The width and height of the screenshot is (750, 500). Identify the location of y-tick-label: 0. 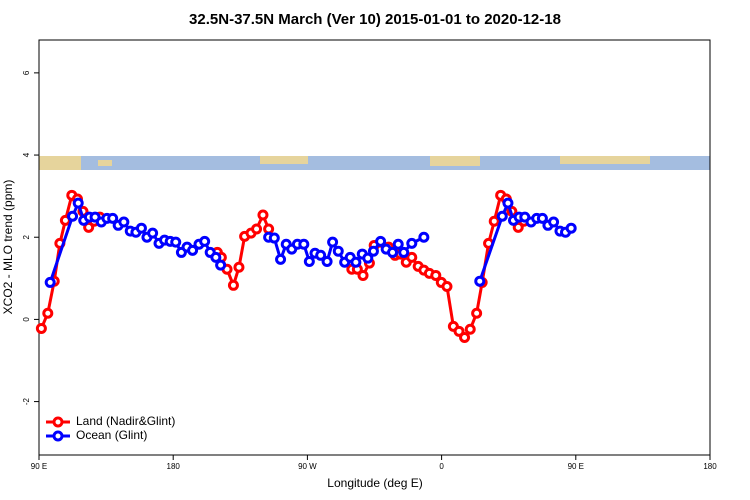
(26, 319).